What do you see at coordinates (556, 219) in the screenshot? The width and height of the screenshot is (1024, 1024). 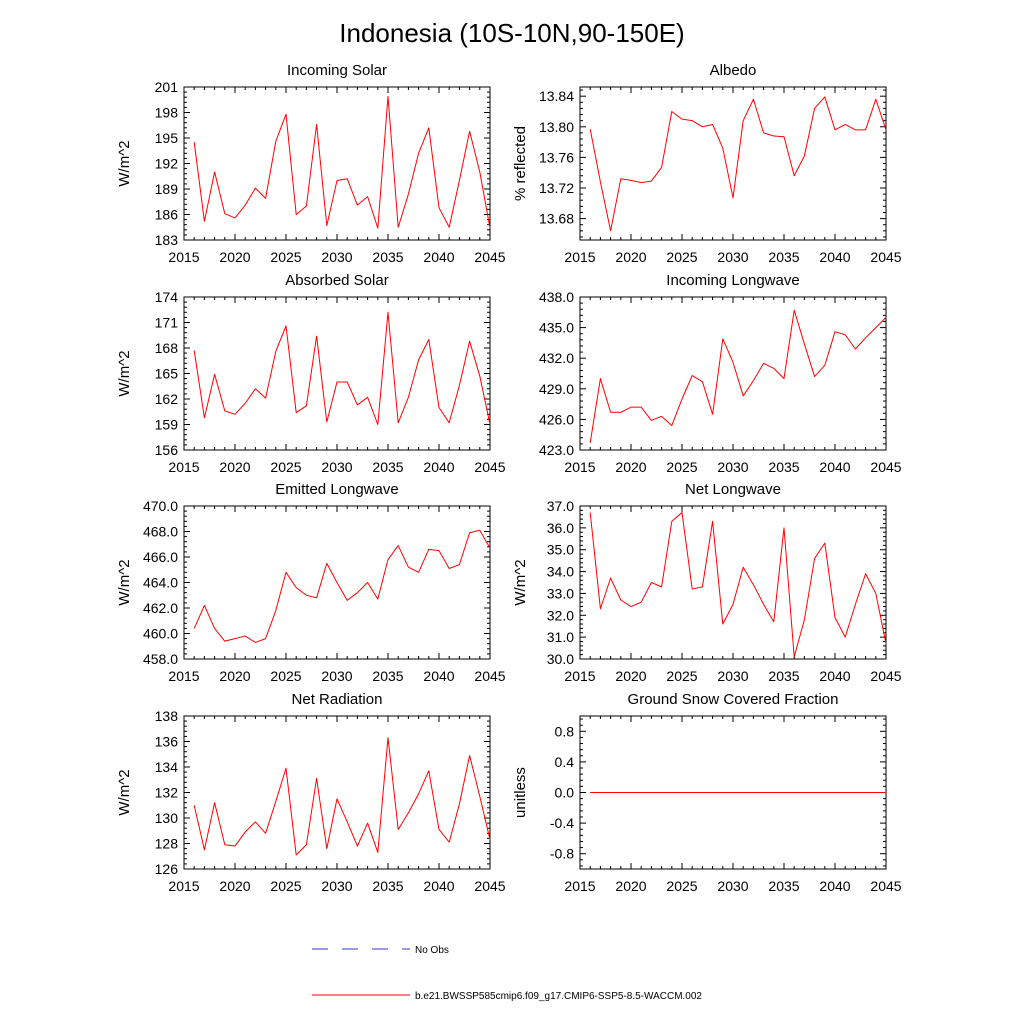 I see `y-tick-label: 13.68` at bounding box center [556, 219].